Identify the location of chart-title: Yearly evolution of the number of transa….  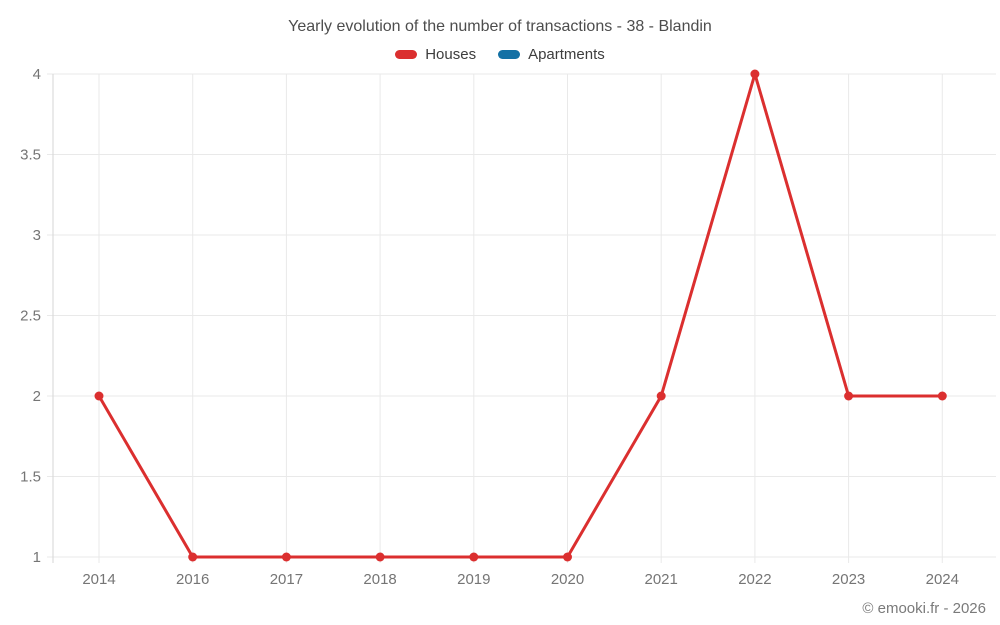
(500, 26).